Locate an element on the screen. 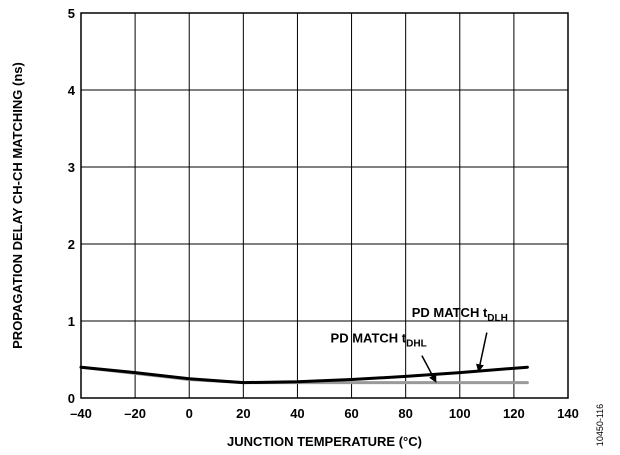 The width and height of the screenshot is (620, 455). y-tick-label: 4 is located at coordinates (72, 90).